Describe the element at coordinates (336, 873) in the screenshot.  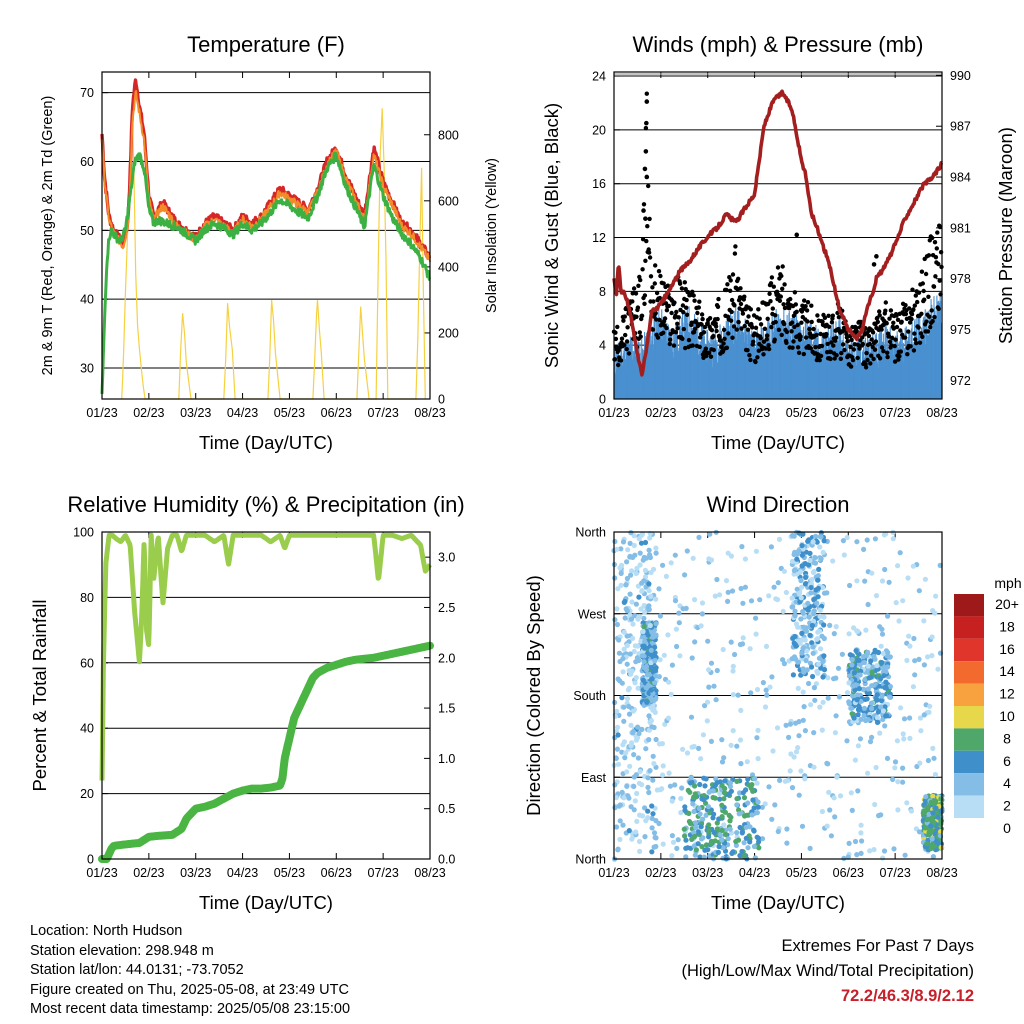
I see `x-tick-label: 06/23` at that location.